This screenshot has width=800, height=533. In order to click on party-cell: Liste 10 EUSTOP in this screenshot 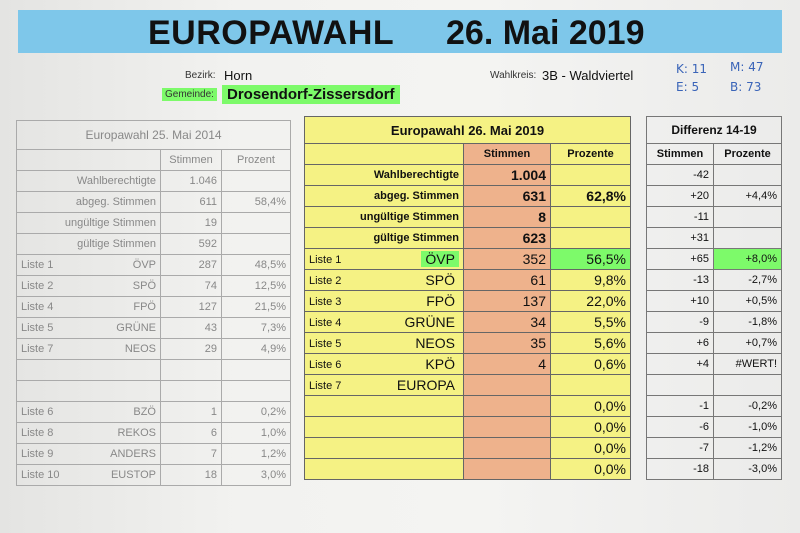, I will do `click(88, 475)`.